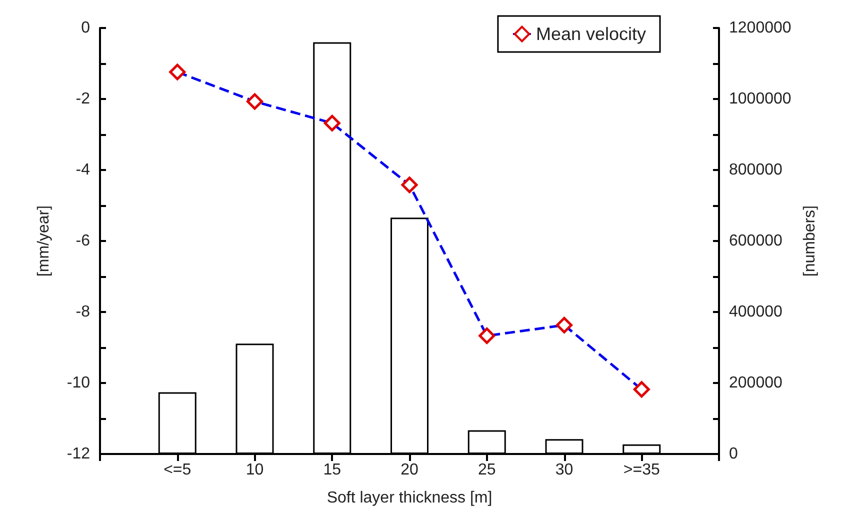 The image size is (849, 523). I want to click on y2-tick-label: 600000, so click(755, 241).